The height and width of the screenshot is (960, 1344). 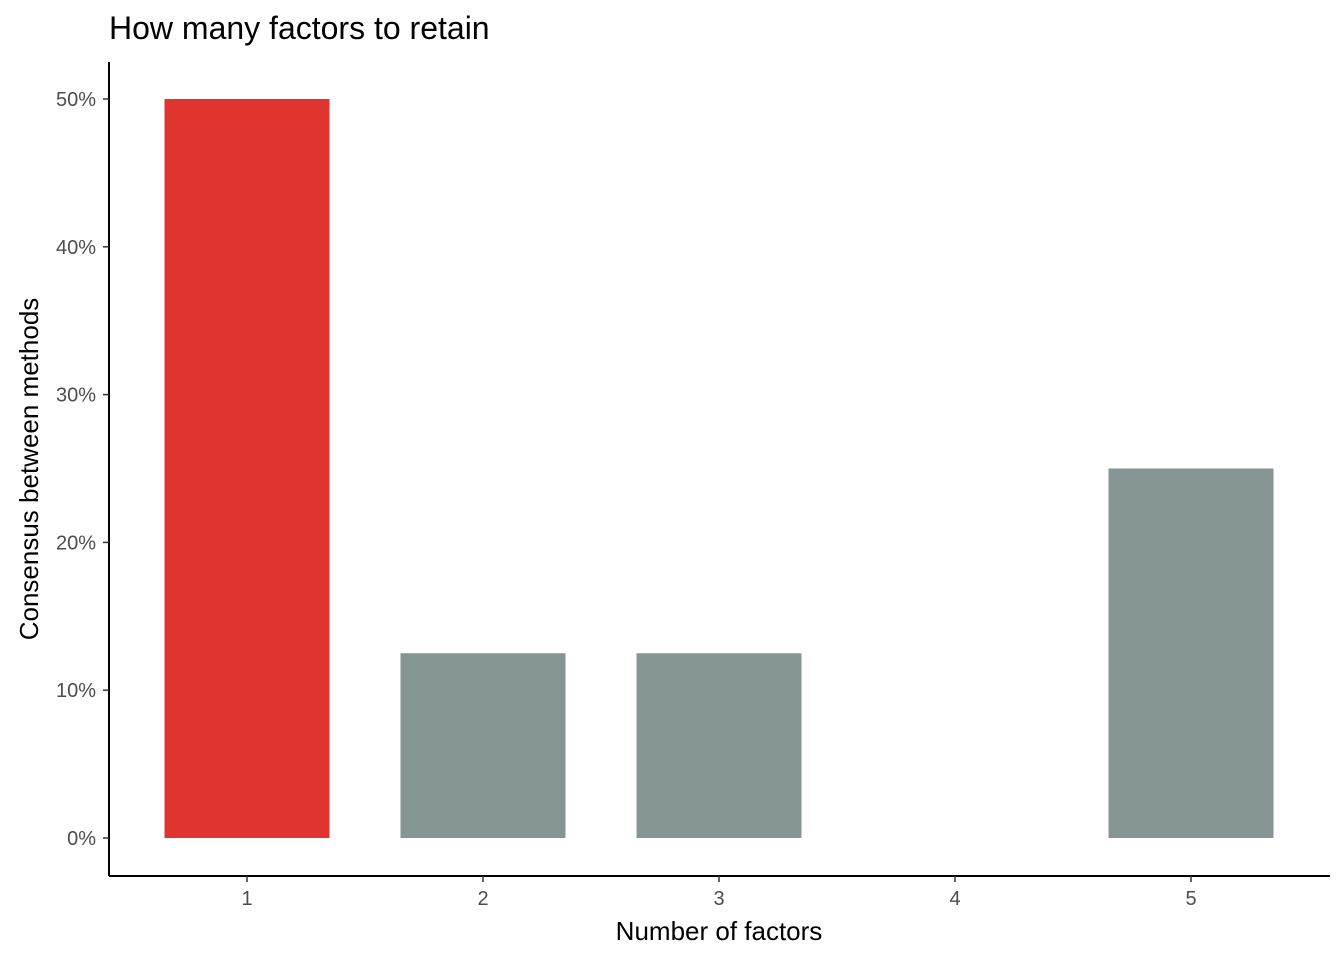 I want to click on x-tick-label: 1, so click(x=246, y=899).